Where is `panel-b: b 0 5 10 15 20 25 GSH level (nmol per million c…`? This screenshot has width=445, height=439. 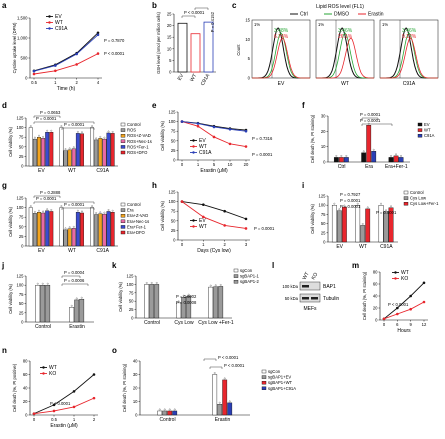 panel-b: b 0 5 10 15 20 25 GSH level (nmol per million c… is located at coordinates (190, 47).